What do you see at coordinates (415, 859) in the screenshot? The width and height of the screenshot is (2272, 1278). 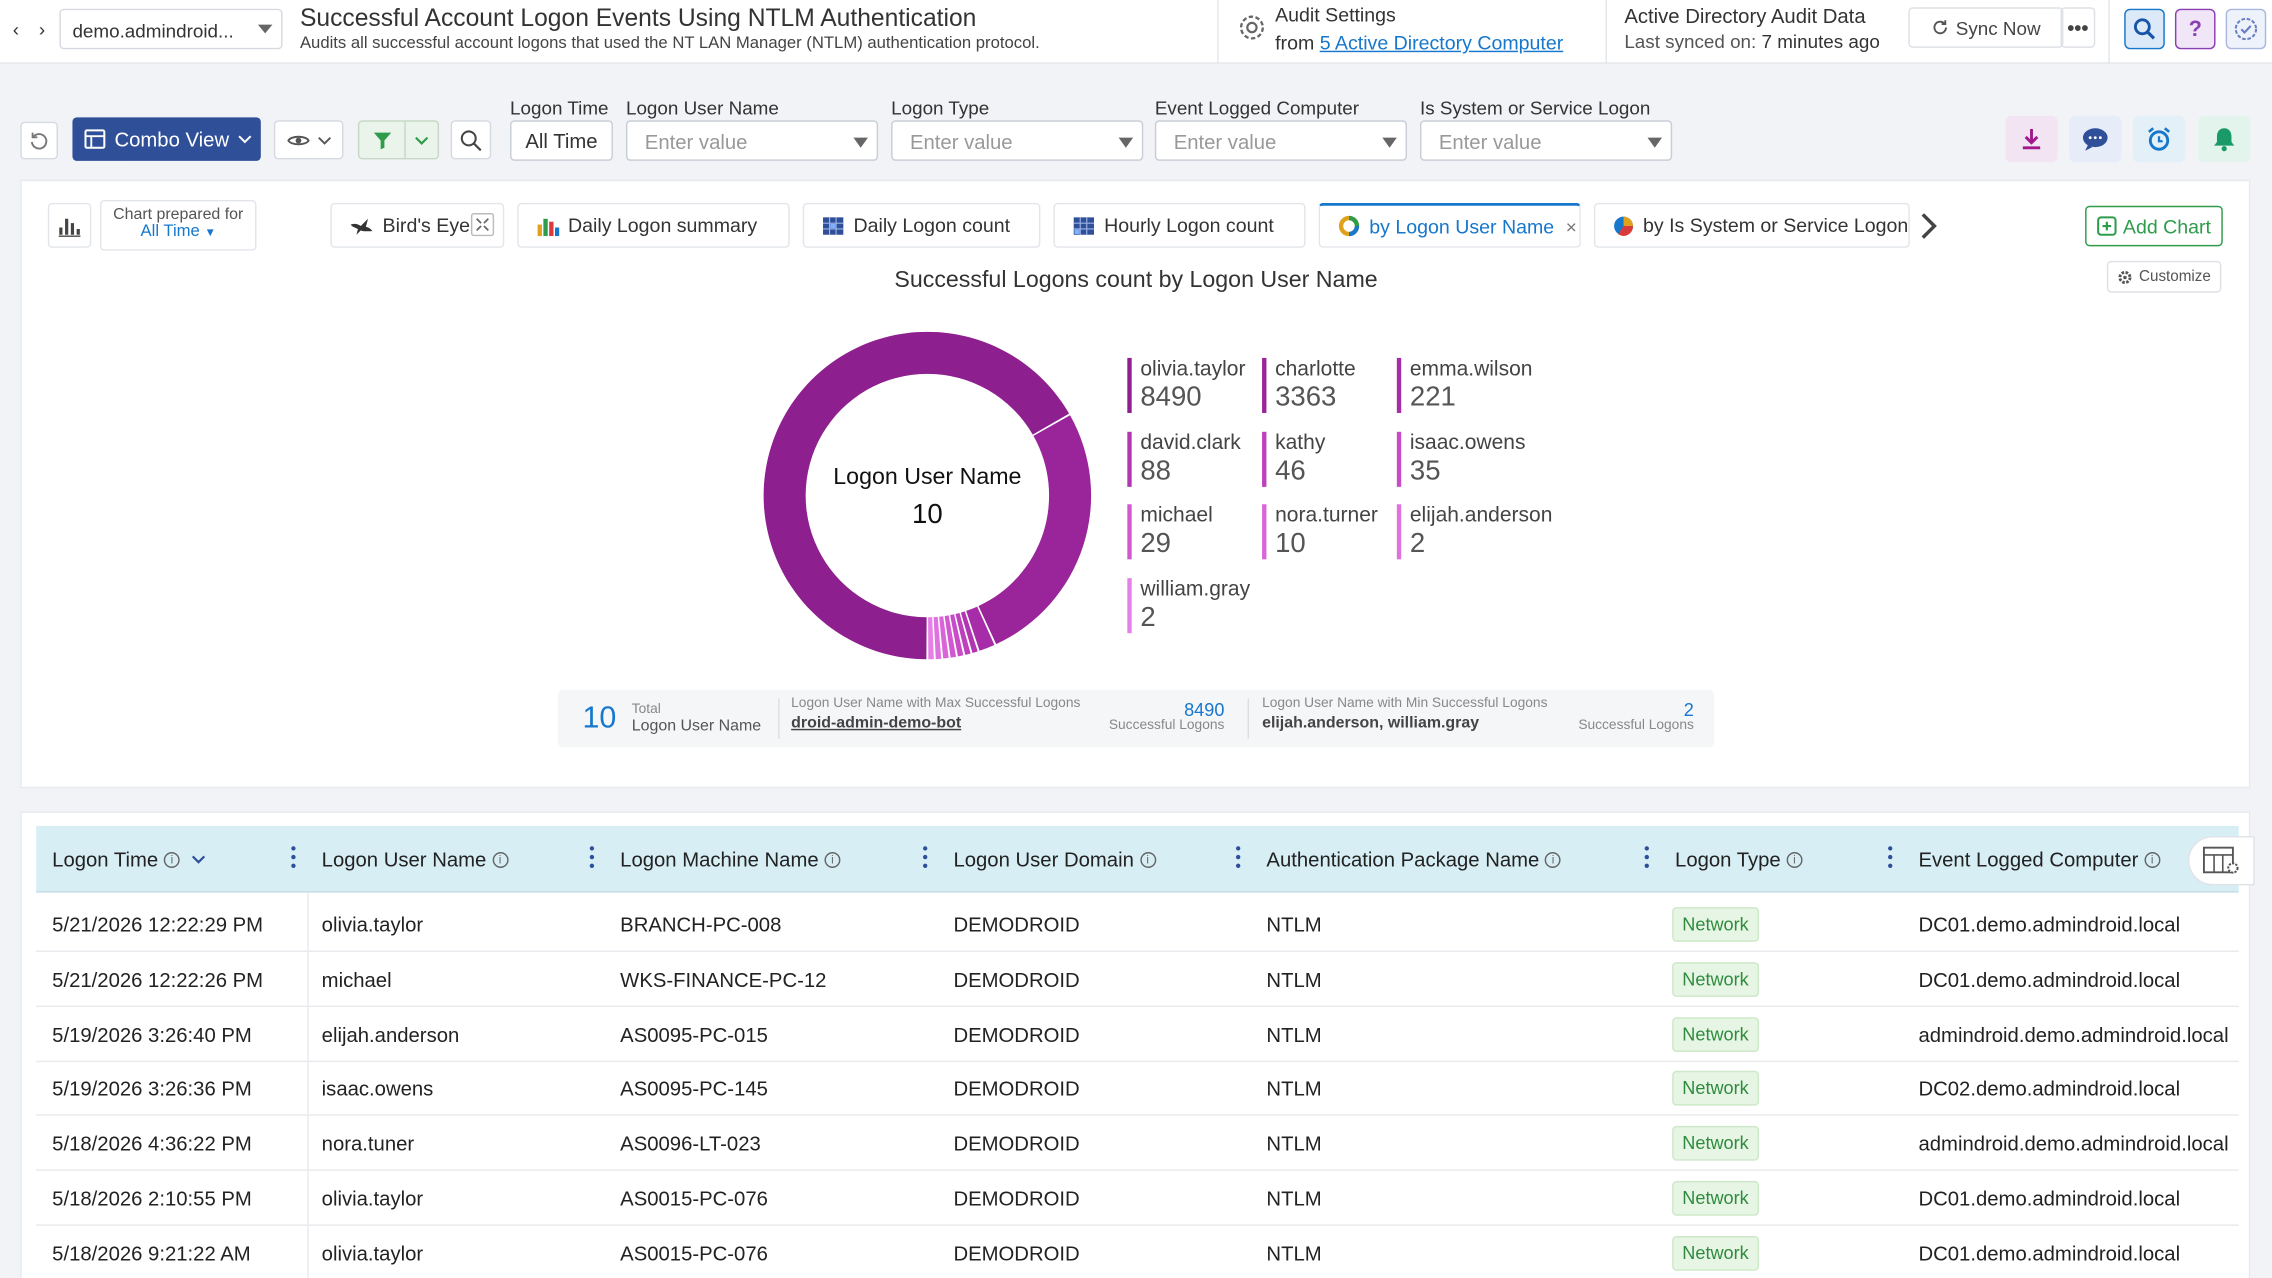 I see `column-header-logon-user-name: Logon User Name i` at bounding box center [415, 859].